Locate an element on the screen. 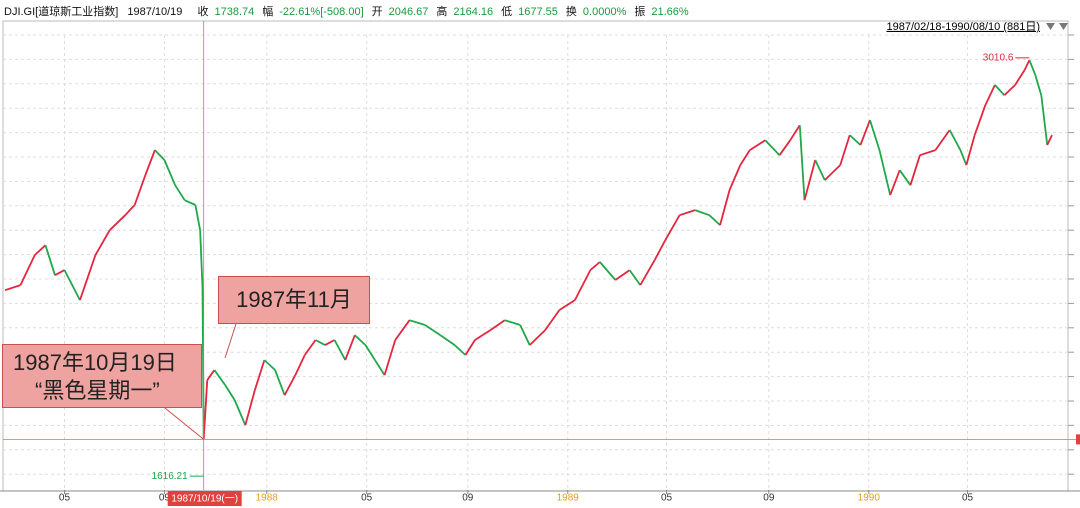 This screenshot has width=1080, height=508. field-value: 2046.67 is located at coordinates (408, 12).